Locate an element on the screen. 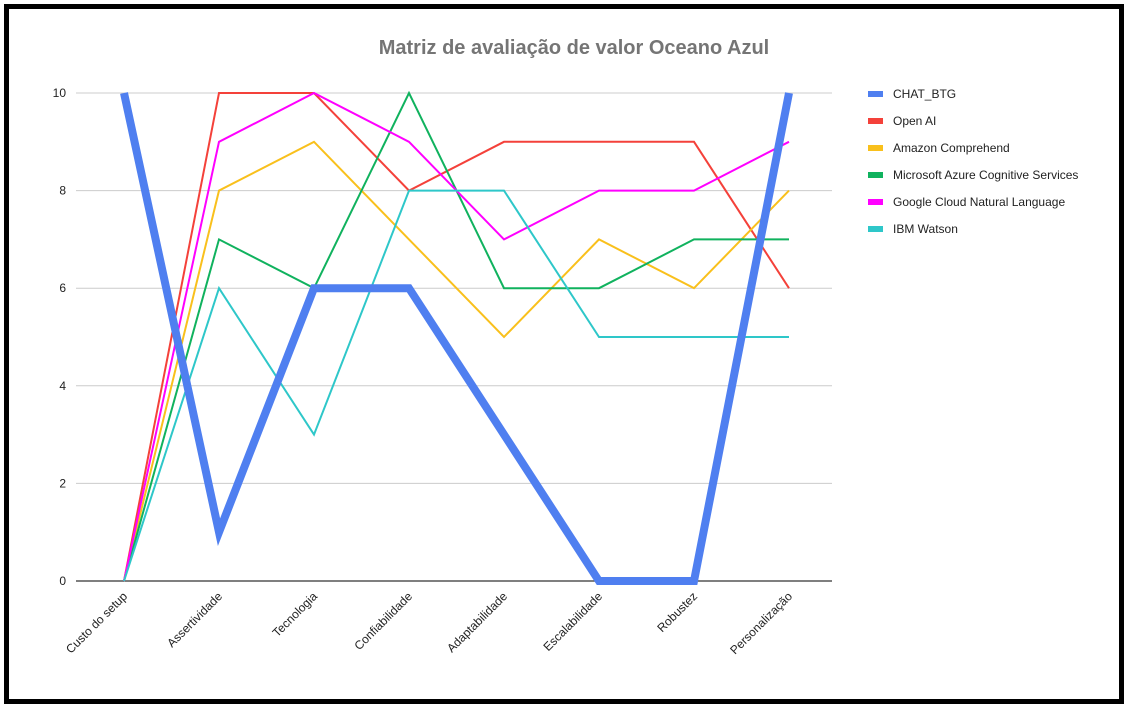 The height and width of the screenshot is (715, 1136). legend-label: IBM Watson is located at coordinates (925, 229).